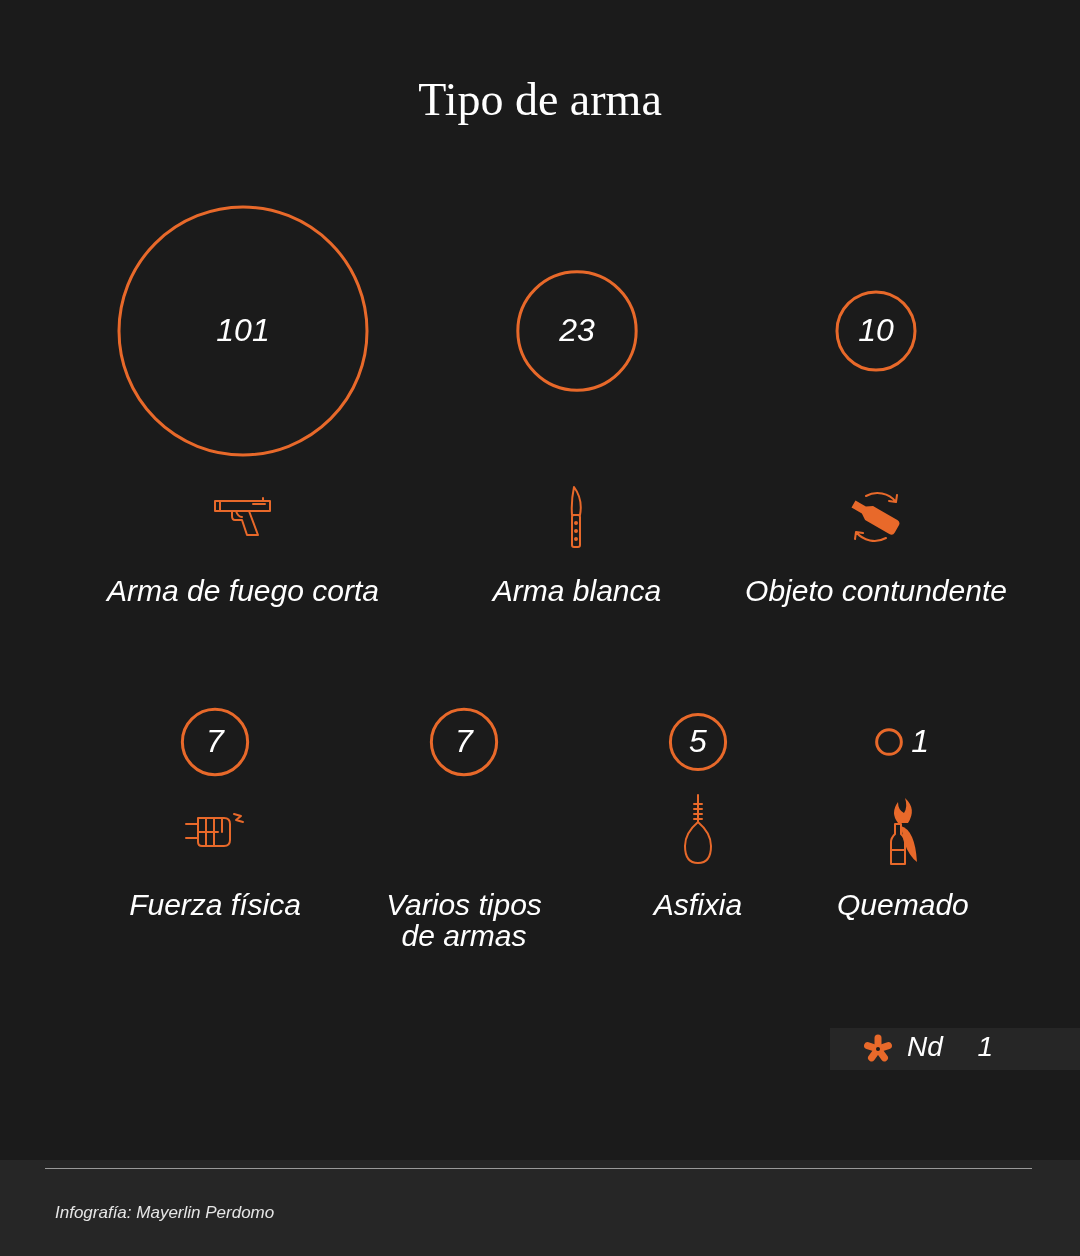  What do you see at coordinates (903, 905) in the screenshot?
I see `category-label: Quemado` at bounding box center [903, 905].